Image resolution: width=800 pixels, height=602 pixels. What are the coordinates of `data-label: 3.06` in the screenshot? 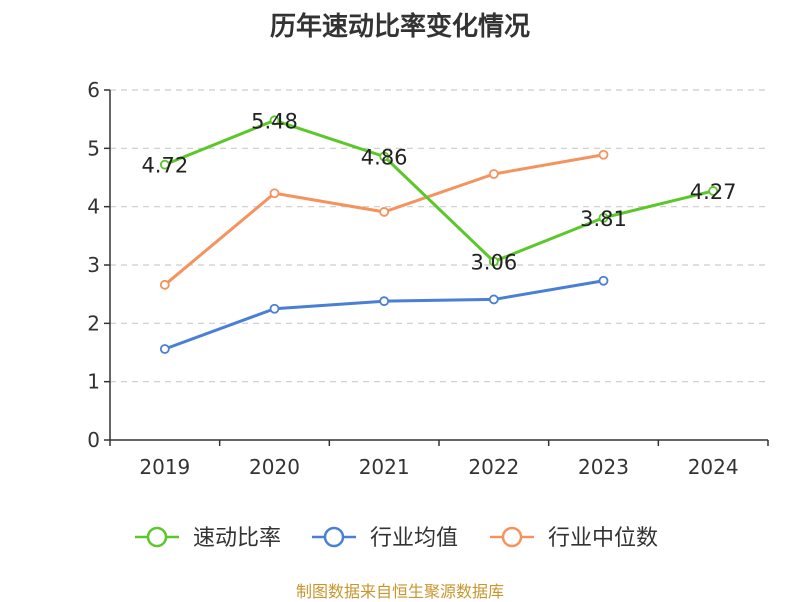 It's located at (493, 263).